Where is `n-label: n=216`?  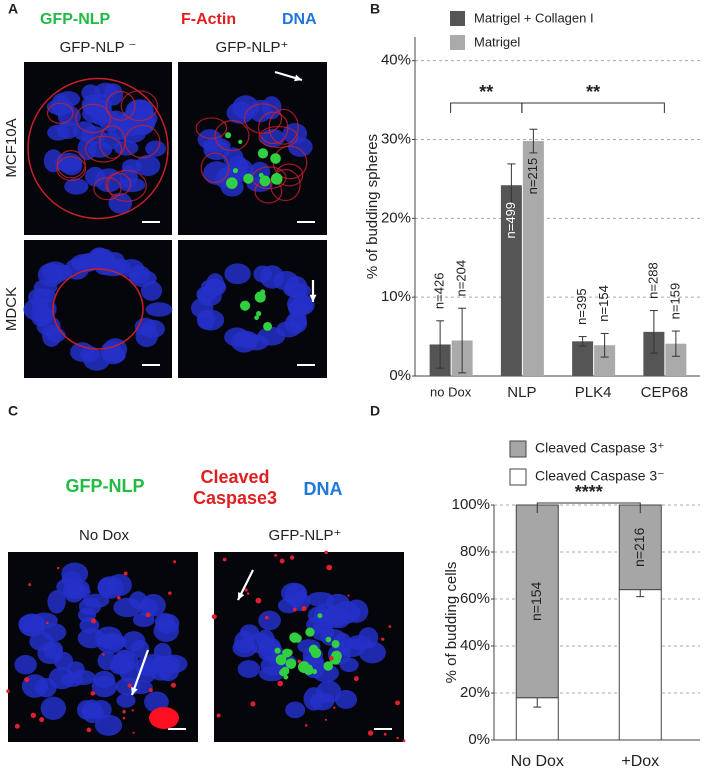 n-label: n=216 is located at coordinates (639, 547).